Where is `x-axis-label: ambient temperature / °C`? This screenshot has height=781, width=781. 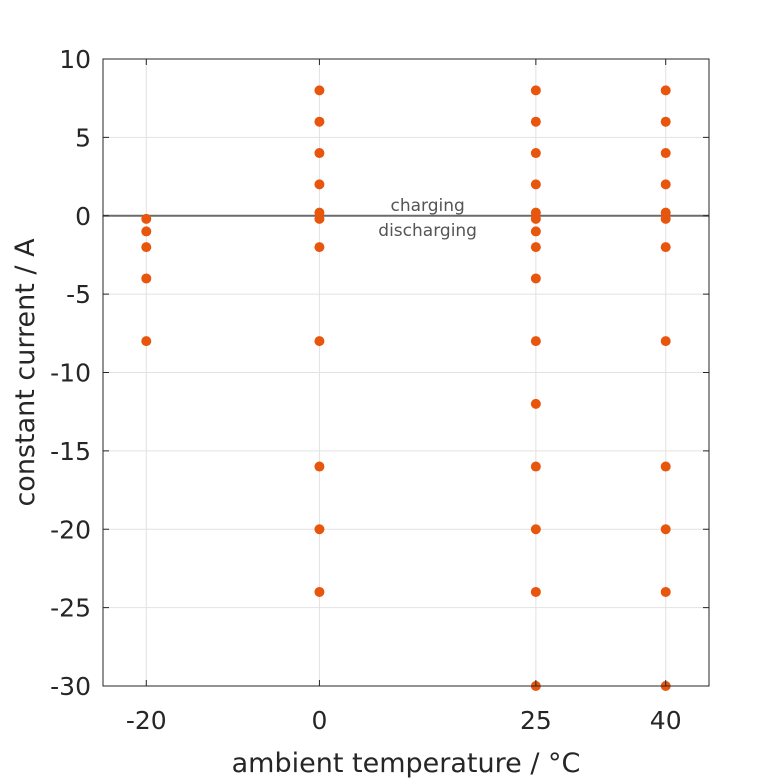
x-axis-label: ambient temperature / °C is located at coordinates (406, 763).